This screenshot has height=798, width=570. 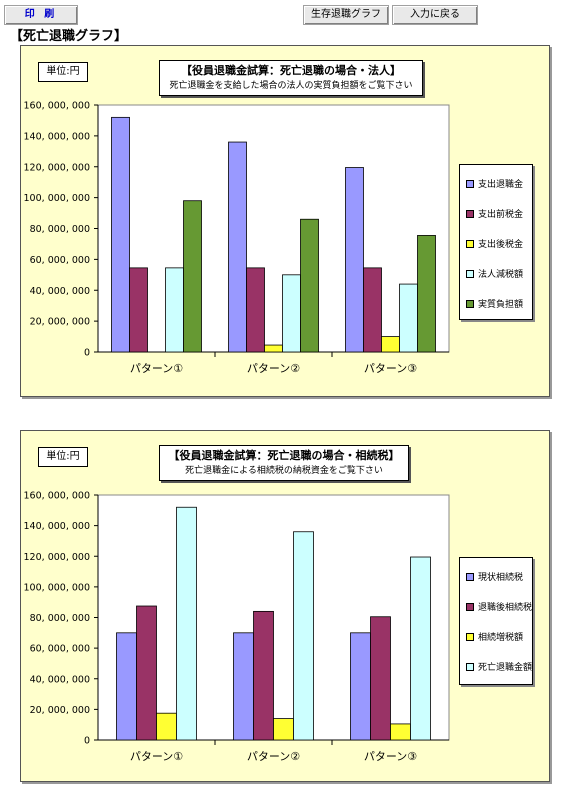 I want to click on legend-label: 相続増税額, so click(x=501, y=638).